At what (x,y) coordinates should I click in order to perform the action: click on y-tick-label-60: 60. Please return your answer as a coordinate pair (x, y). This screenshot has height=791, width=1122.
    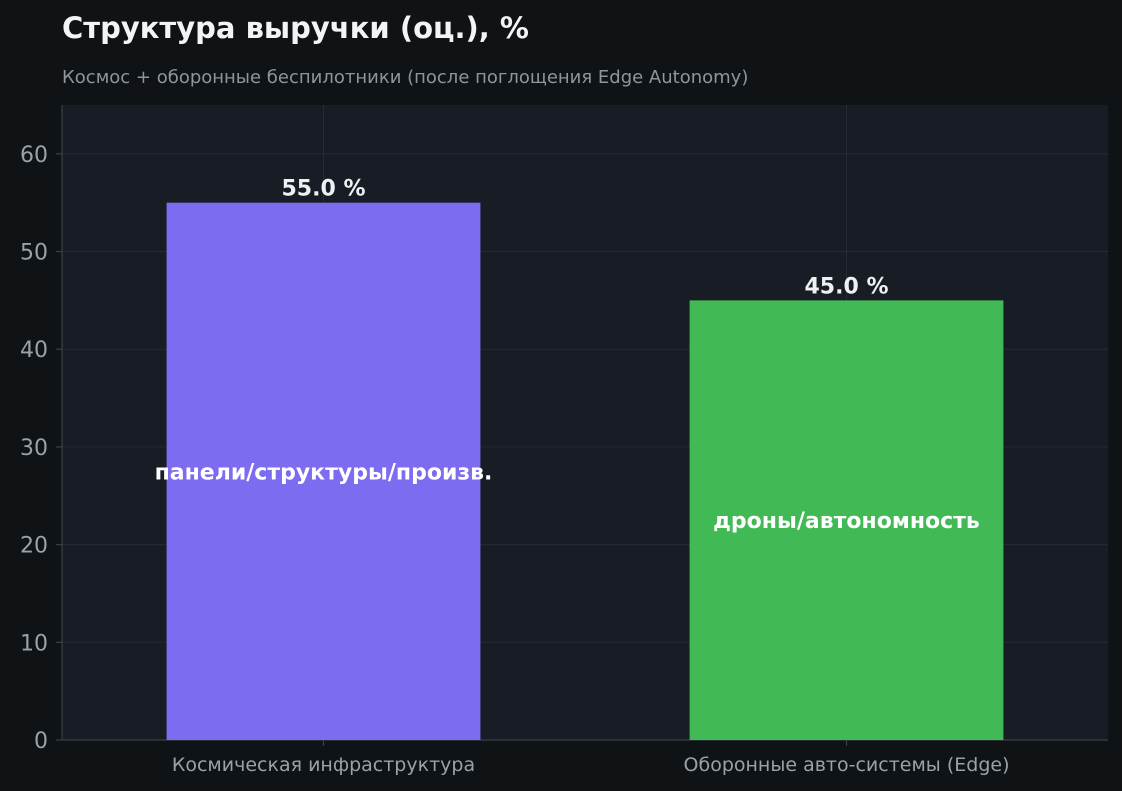
    Looking at the image, I should click on (34, 155).